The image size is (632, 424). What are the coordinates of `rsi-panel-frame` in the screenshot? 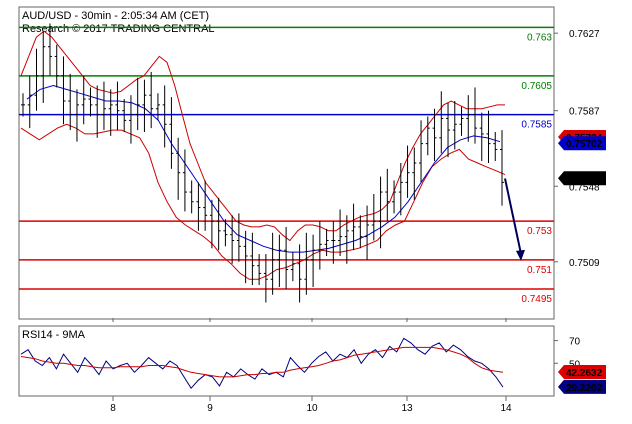 It's located at (286, 361).